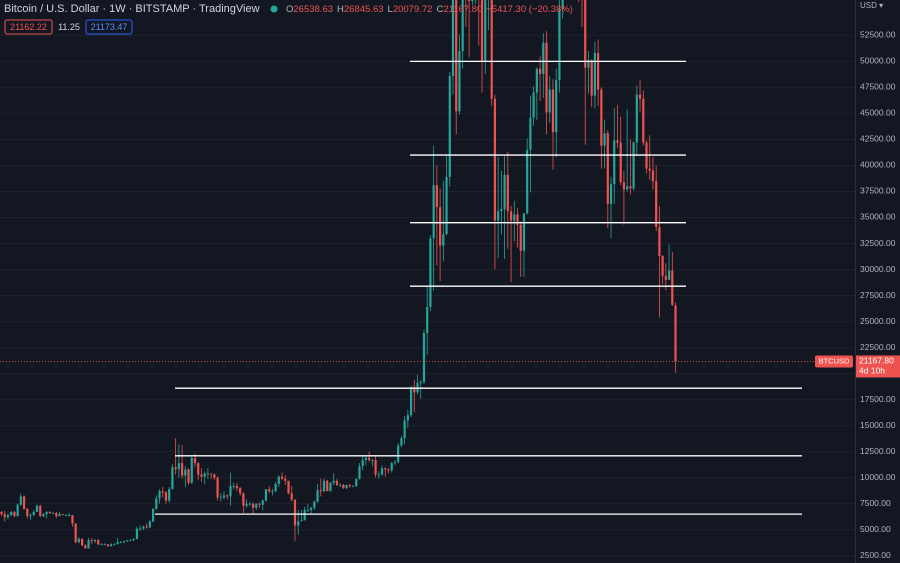 The image size is (900, 563). I want to click on ask: 21173.47, so click(109, 27).